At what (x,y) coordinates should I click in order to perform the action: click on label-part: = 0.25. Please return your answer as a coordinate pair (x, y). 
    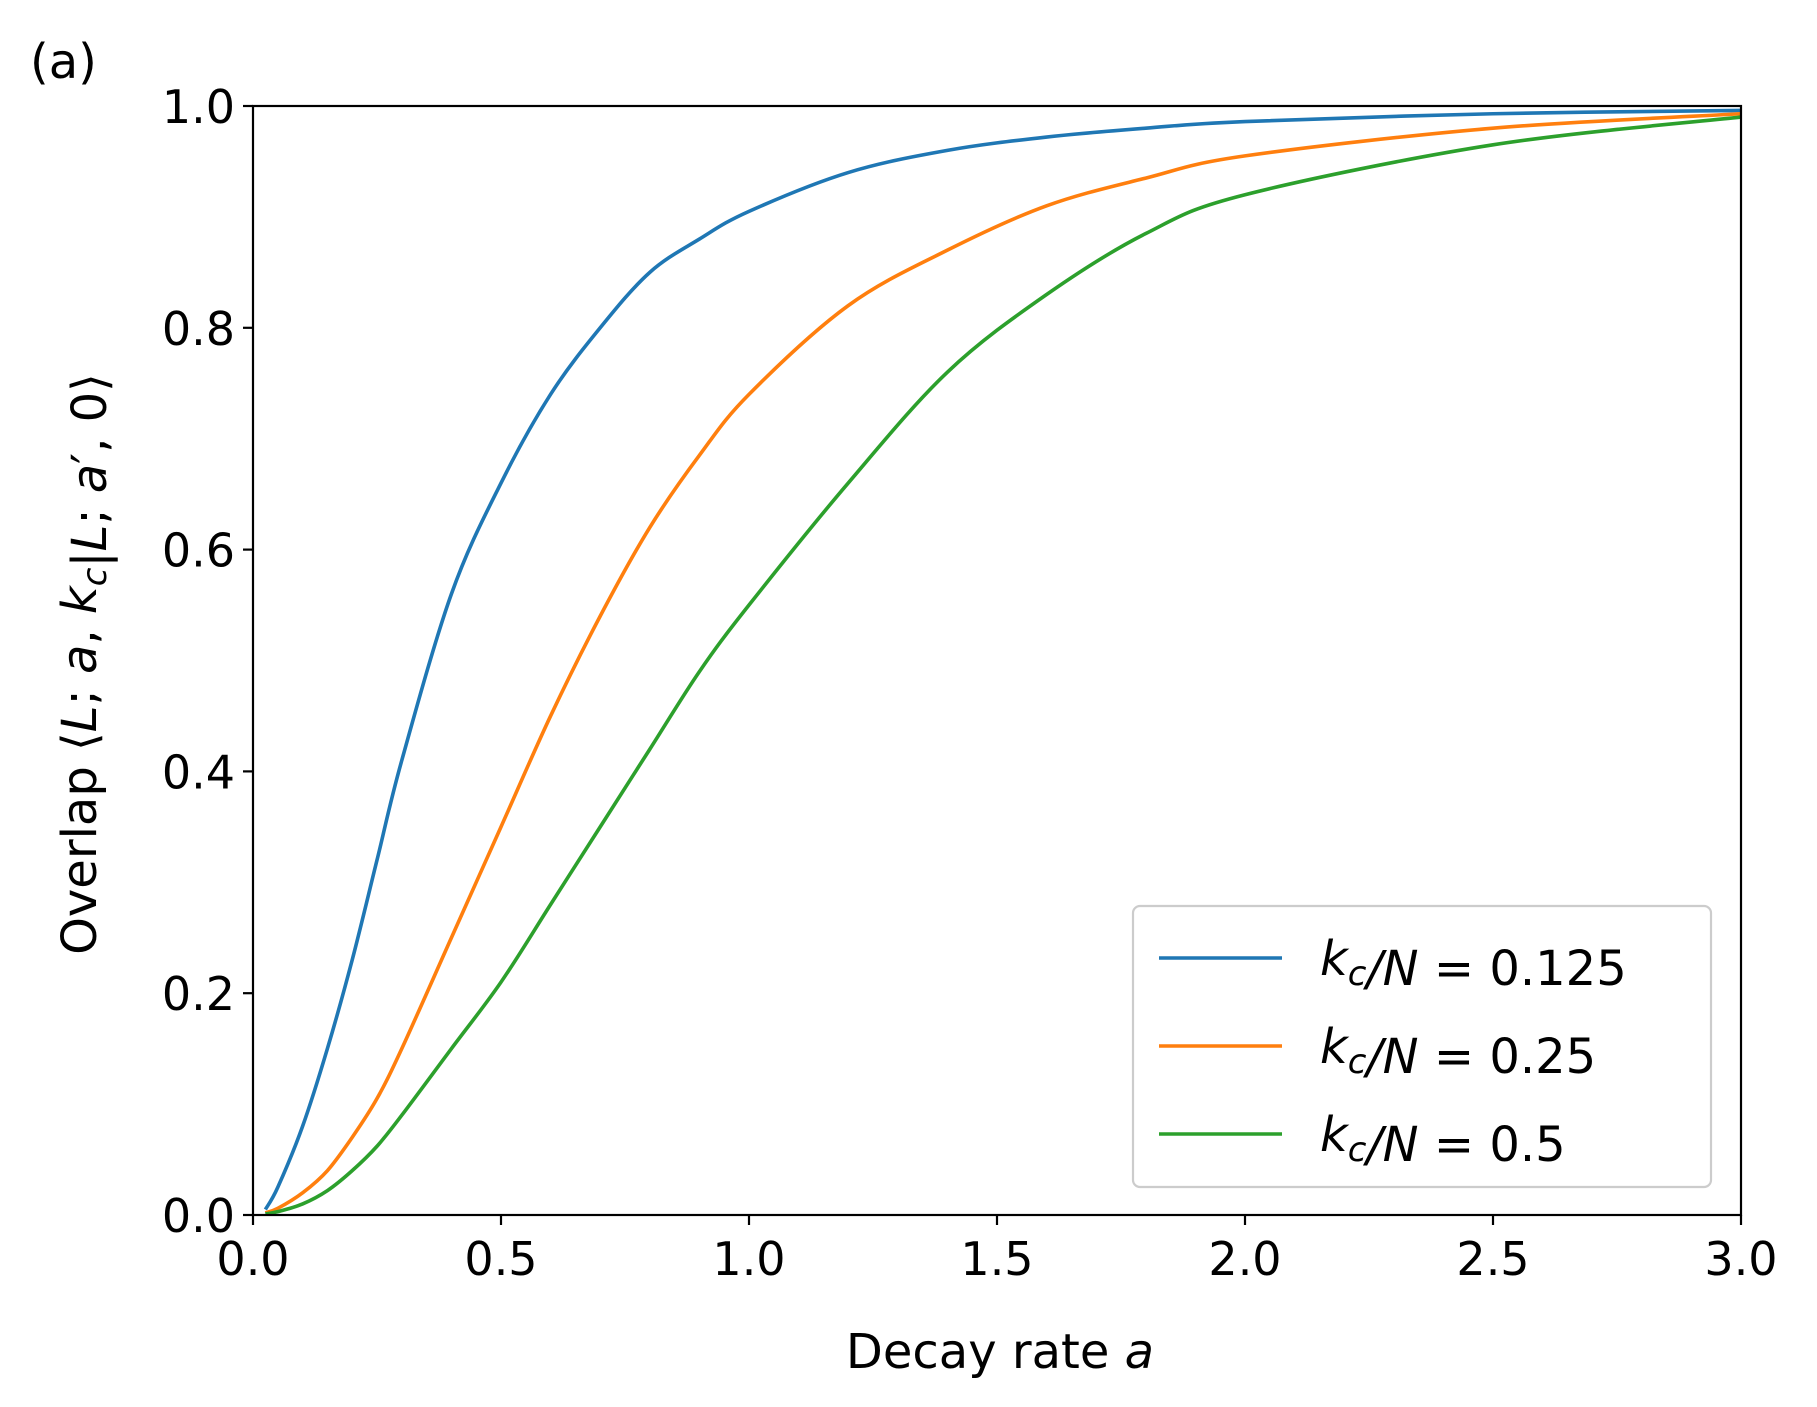
    Looking at the image, I should click on (1508, 1057).